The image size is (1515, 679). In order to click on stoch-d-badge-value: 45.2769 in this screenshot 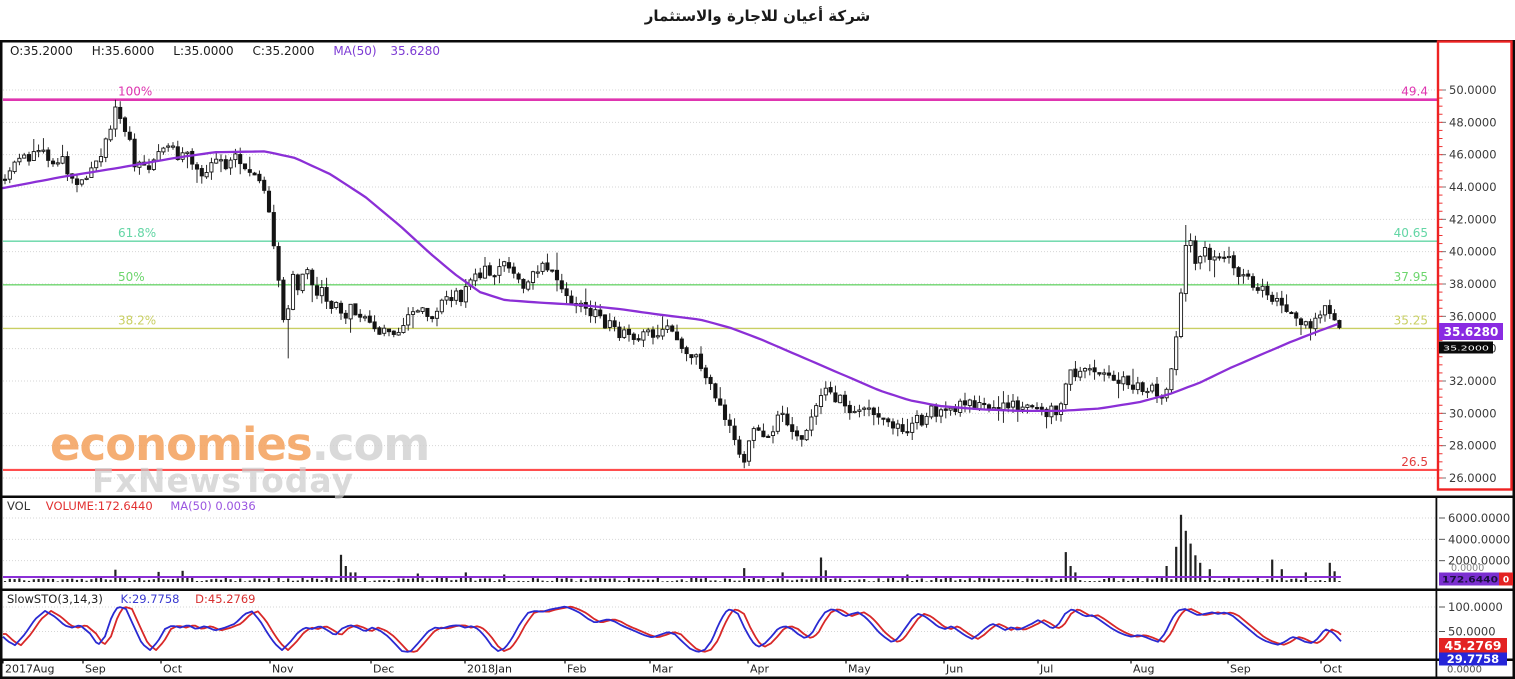, I will do `click(1473, 645)`.